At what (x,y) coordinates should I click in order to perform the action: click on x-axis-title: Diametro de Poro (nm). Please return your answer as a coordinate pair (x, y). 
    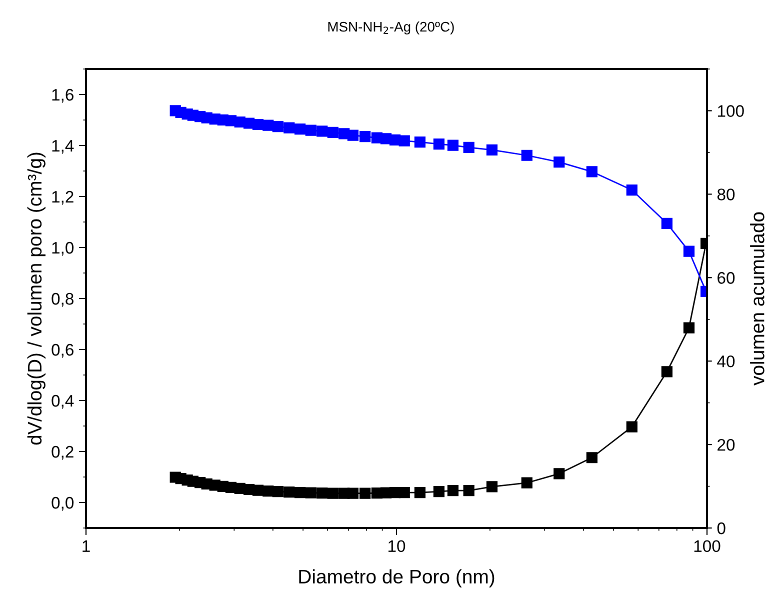
    Looking at the image, I should click on (396, 578).